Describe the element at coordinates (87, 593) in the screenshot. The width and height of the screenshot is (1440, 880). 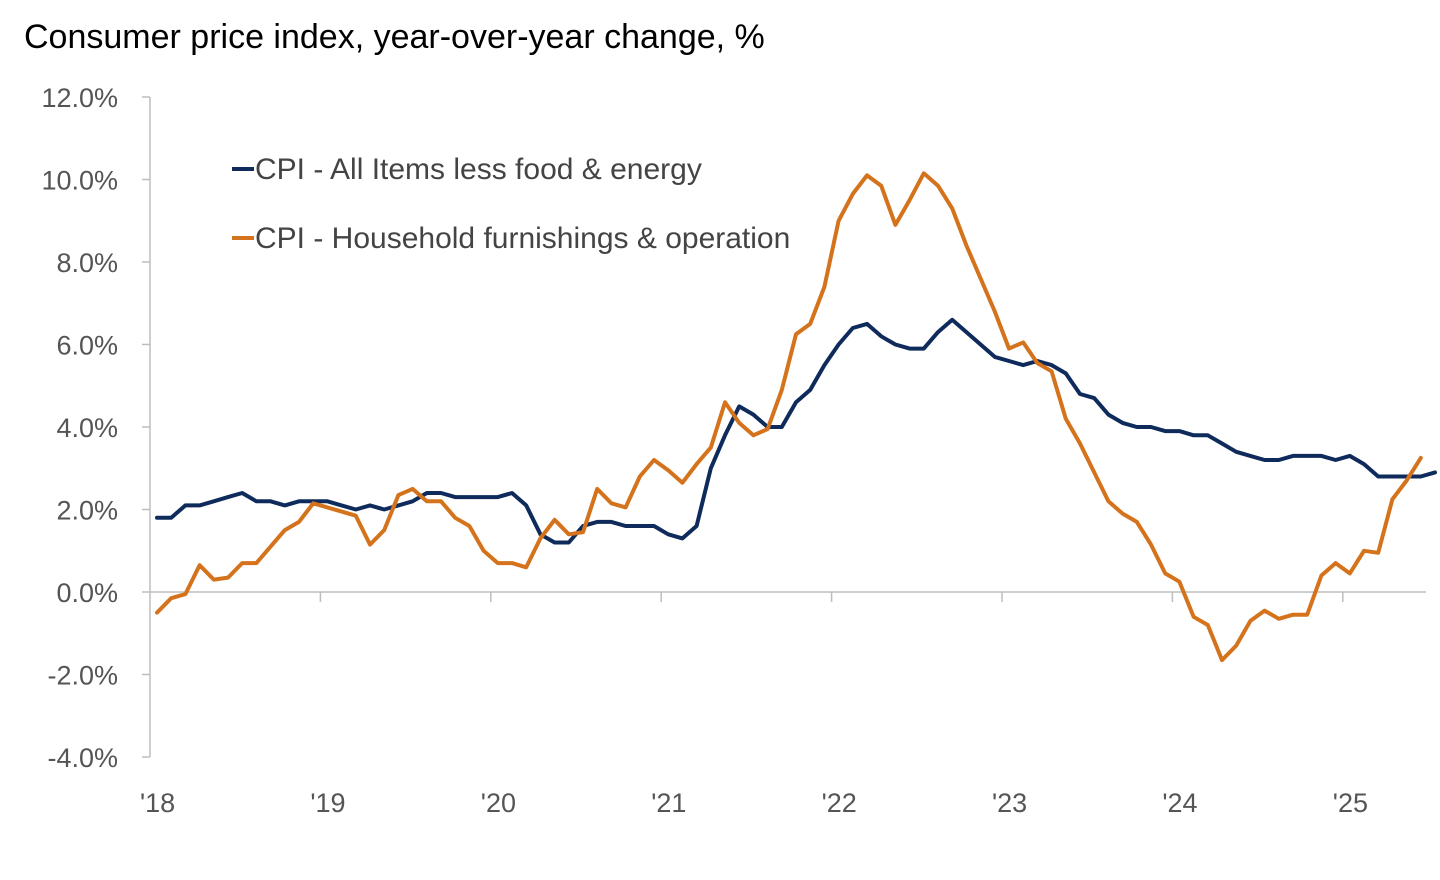
I see `y-tick-label: 0.0%` at that location.